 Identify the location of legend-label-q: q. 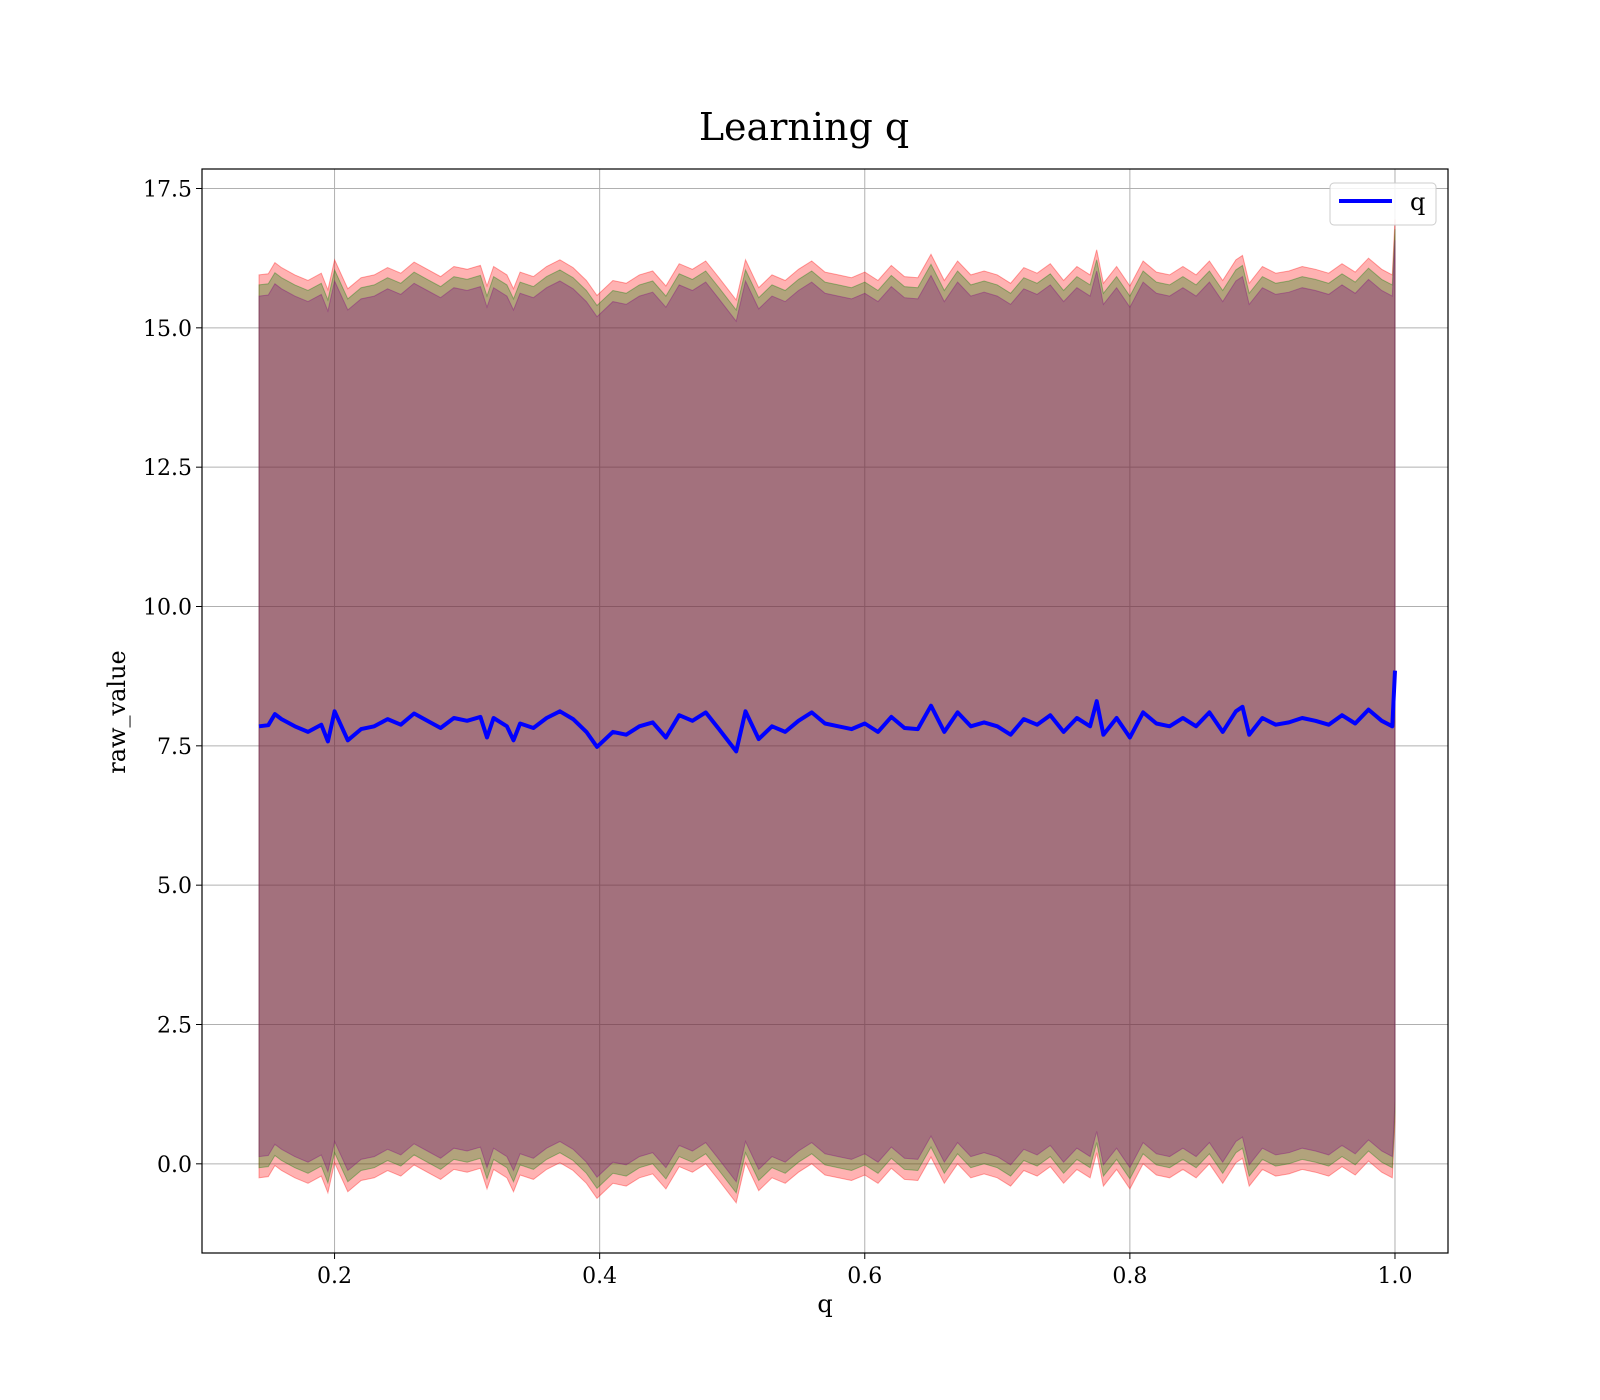
(1417, 202).